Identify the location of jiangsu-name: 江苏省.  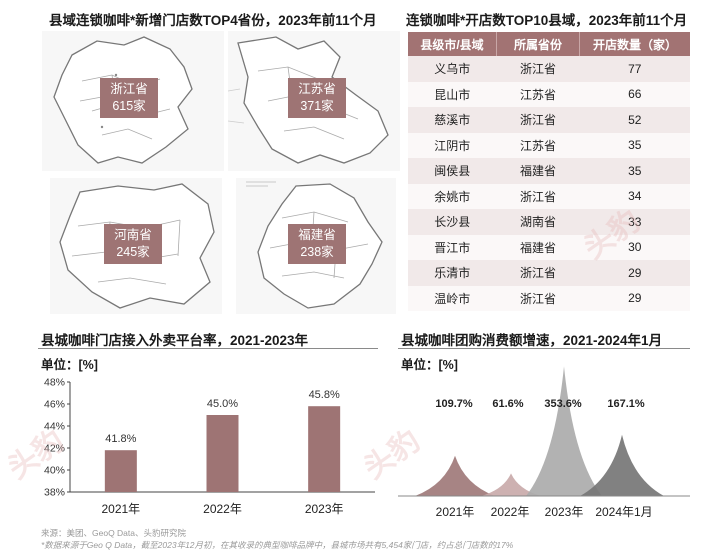
(317, 89).